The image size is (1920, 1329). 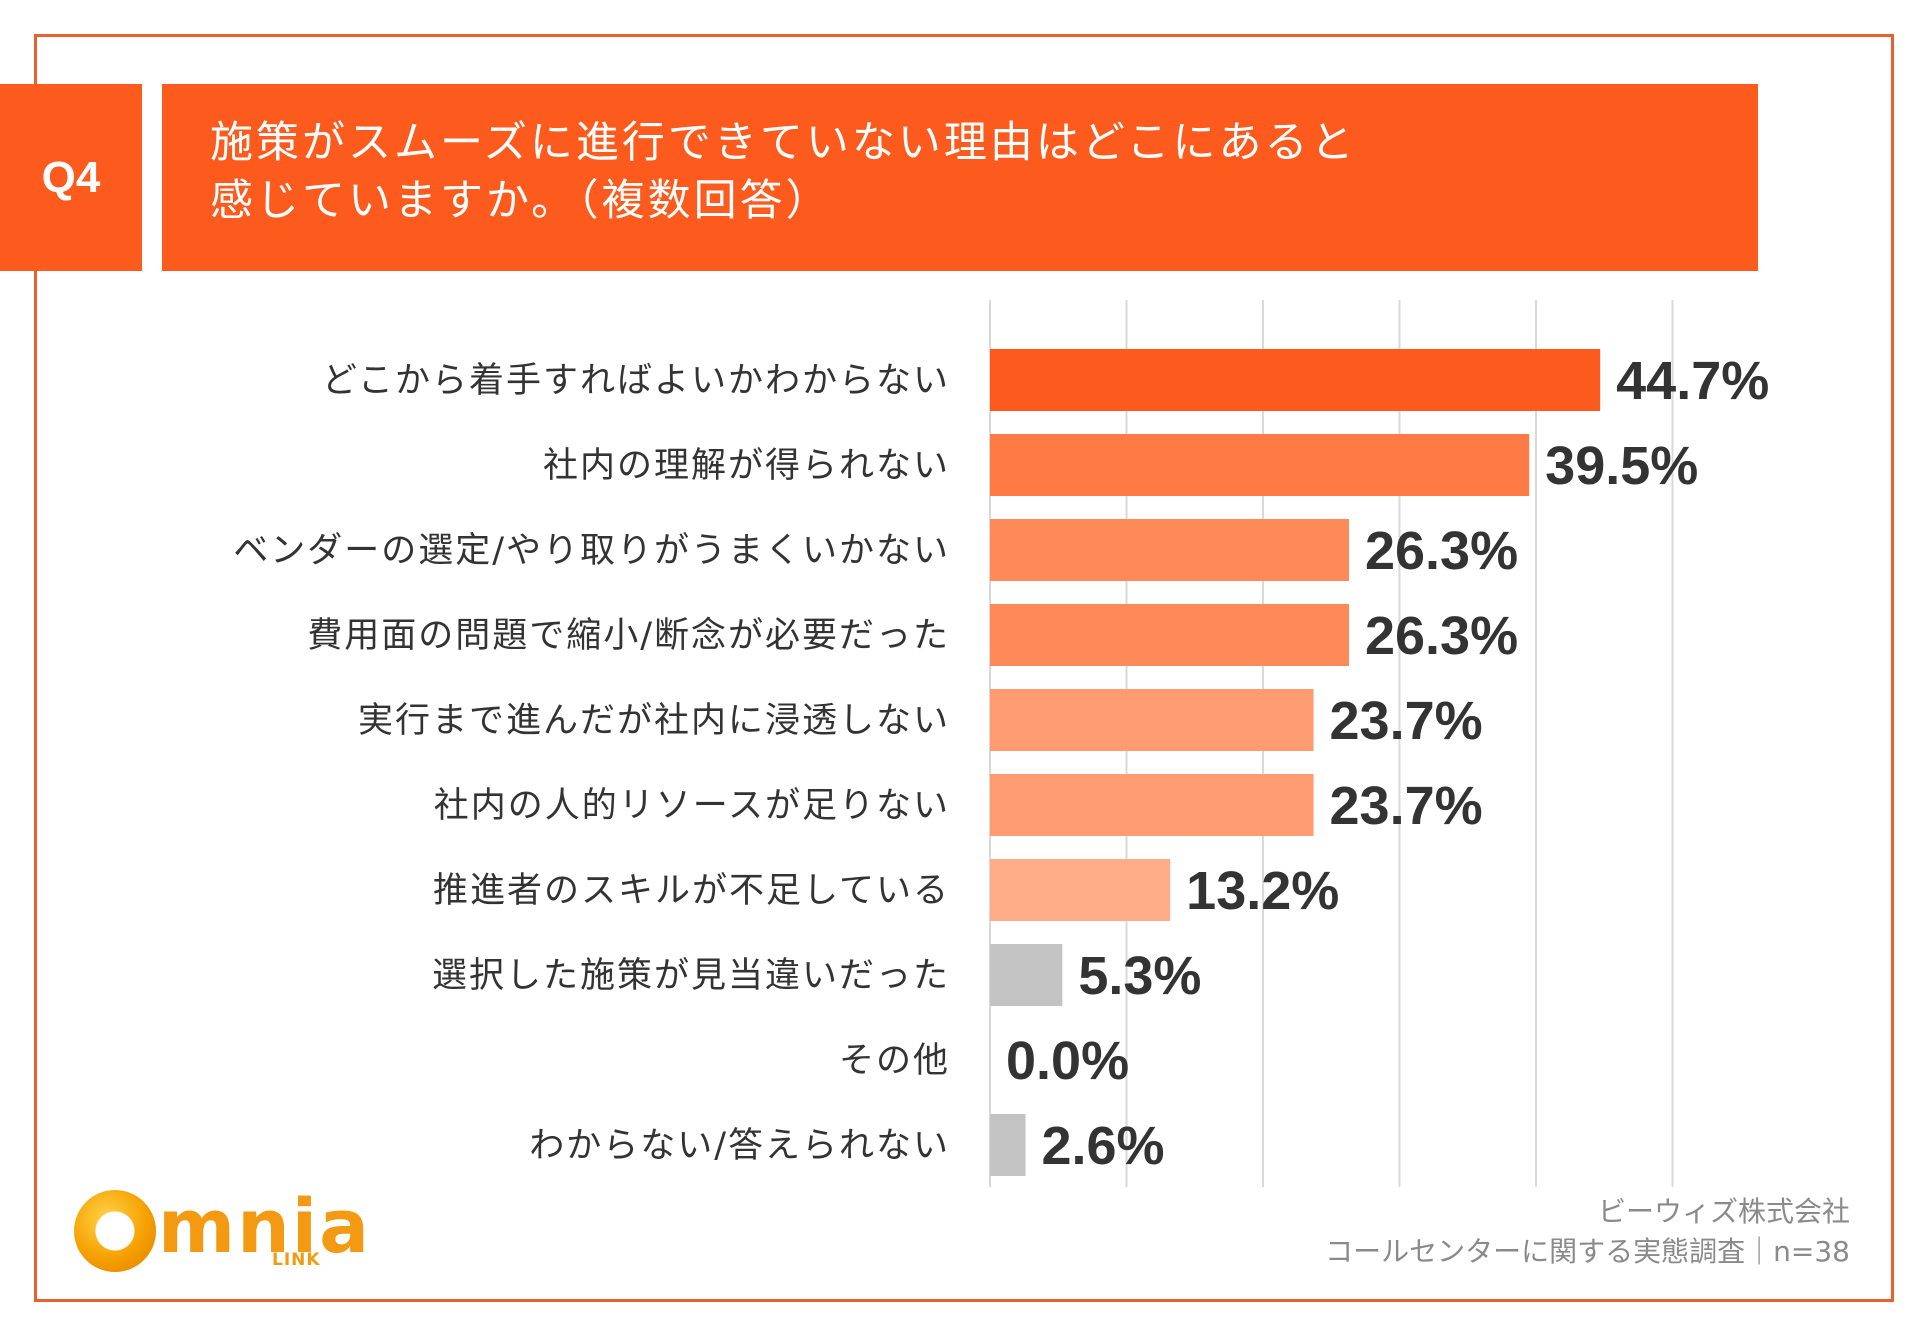 I want to click on value-label: 5.3%, so click(x=1139, y=976).